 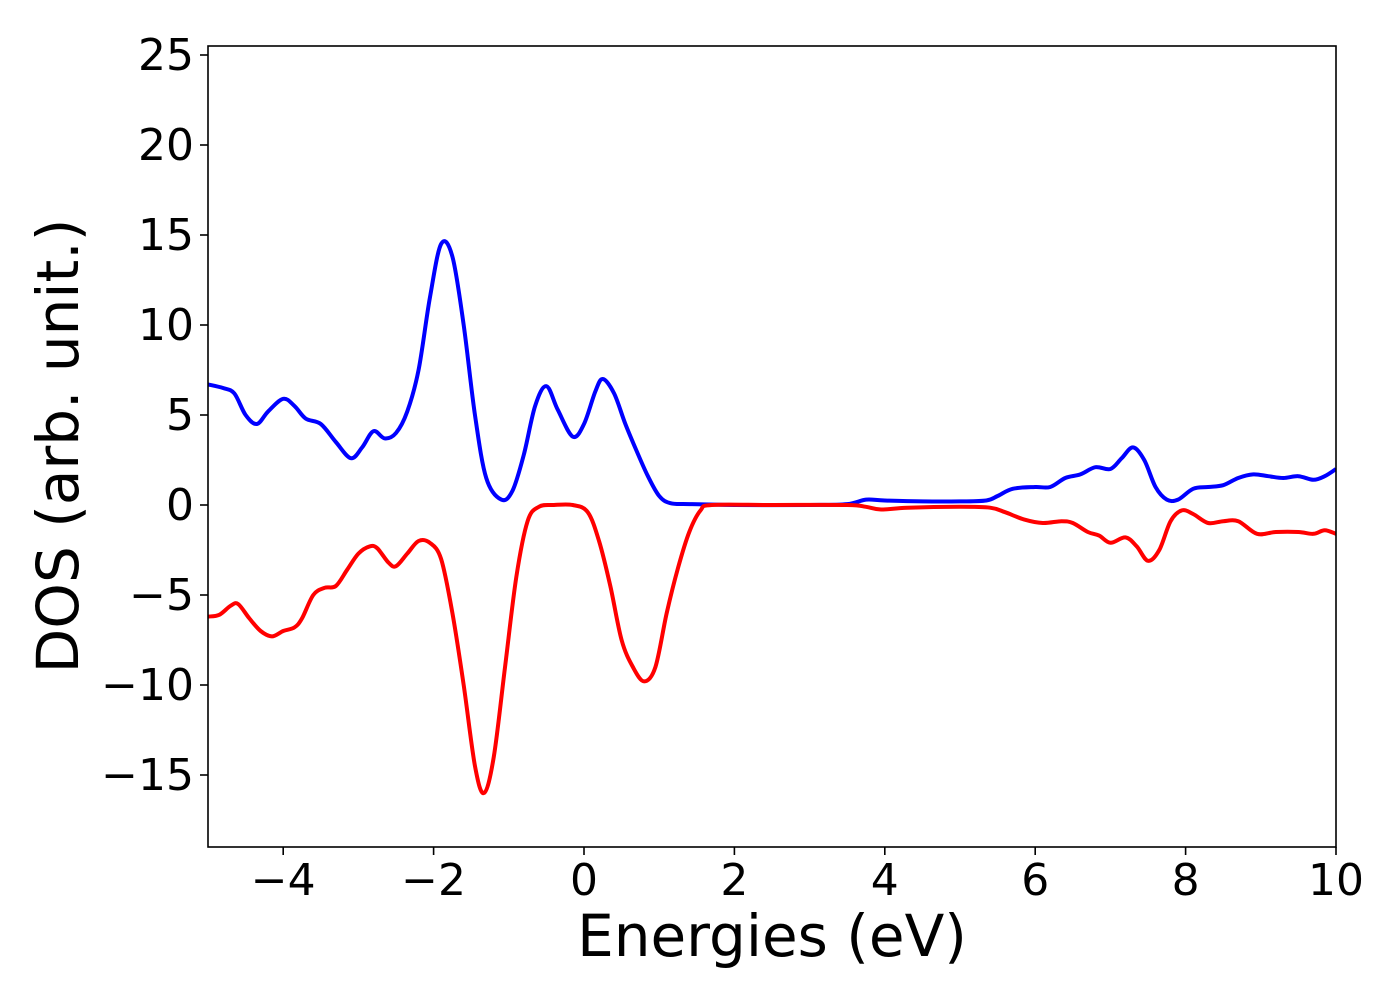 I want to click on x-axis-ticks: −4 −2 0 2 4 6 8 10, so click(x=807, y=876).